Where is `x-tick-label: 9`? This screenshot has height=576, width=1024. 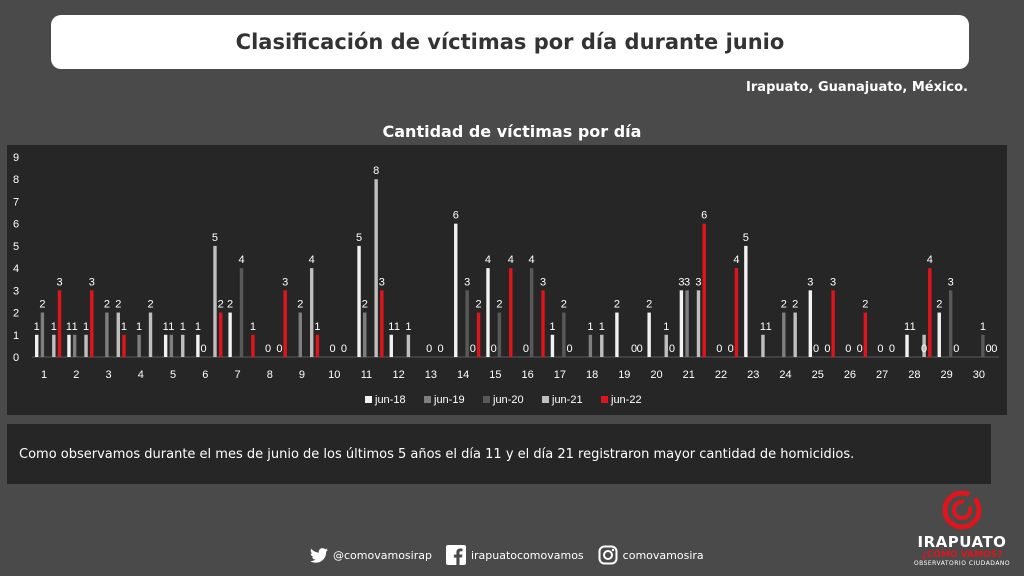
x-tick-label: 9 is located at coordinates (302, 375).